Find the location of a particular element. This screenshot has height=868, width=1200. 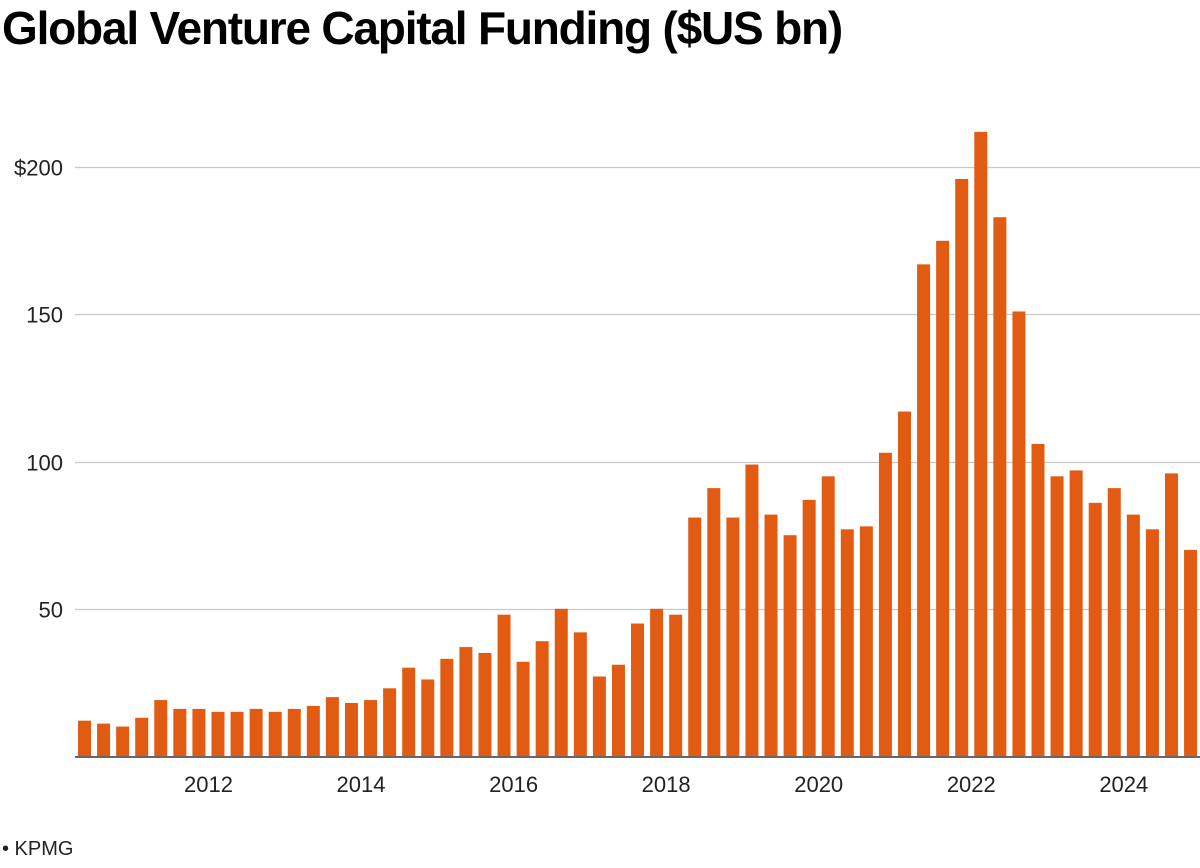

x-tick-label: 2012 is located at coordinates (208, 784).